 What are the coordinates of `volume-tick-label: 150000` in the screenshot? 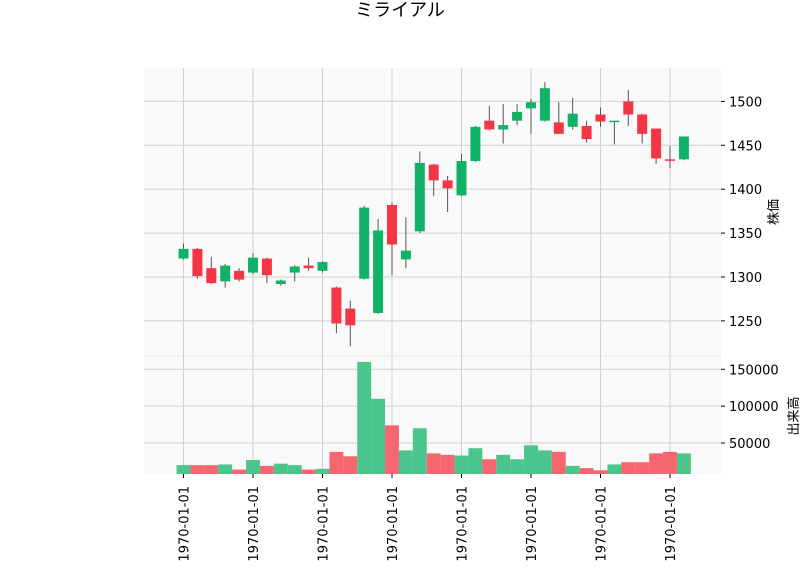 It's located at (754, 370).